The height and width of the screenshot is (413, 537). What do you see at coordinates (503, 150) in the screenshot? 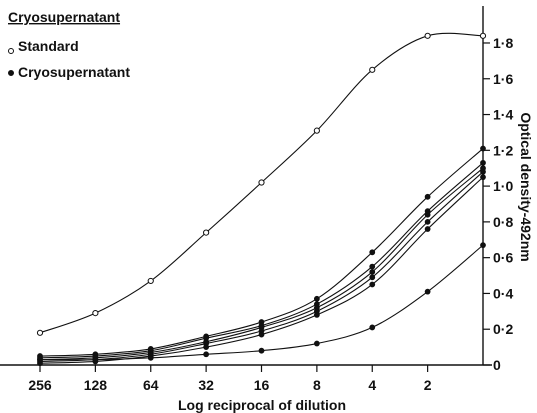
I see `y-tick-label: 1·2` at bounding box center [503, 150].